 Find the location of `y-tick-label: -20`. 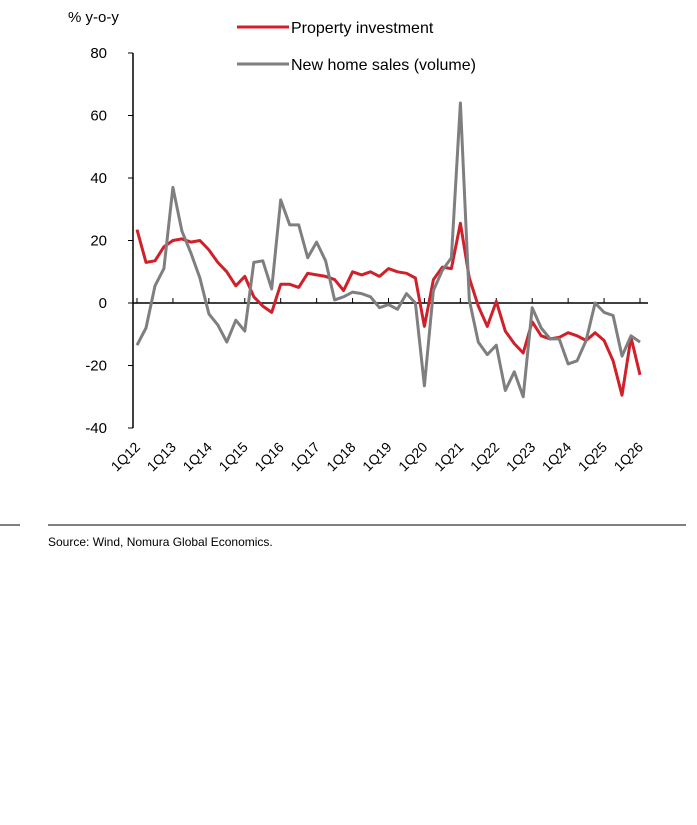

y-tick-label: -20 is located at coordinates (96, 366).